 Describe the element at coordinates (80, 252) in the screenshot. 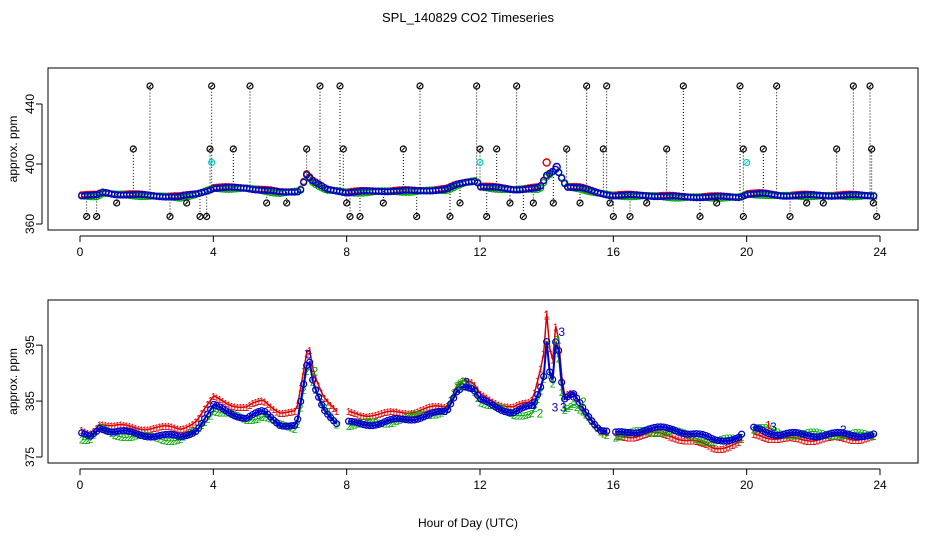

I see `x-tick-label: 0` at that location.